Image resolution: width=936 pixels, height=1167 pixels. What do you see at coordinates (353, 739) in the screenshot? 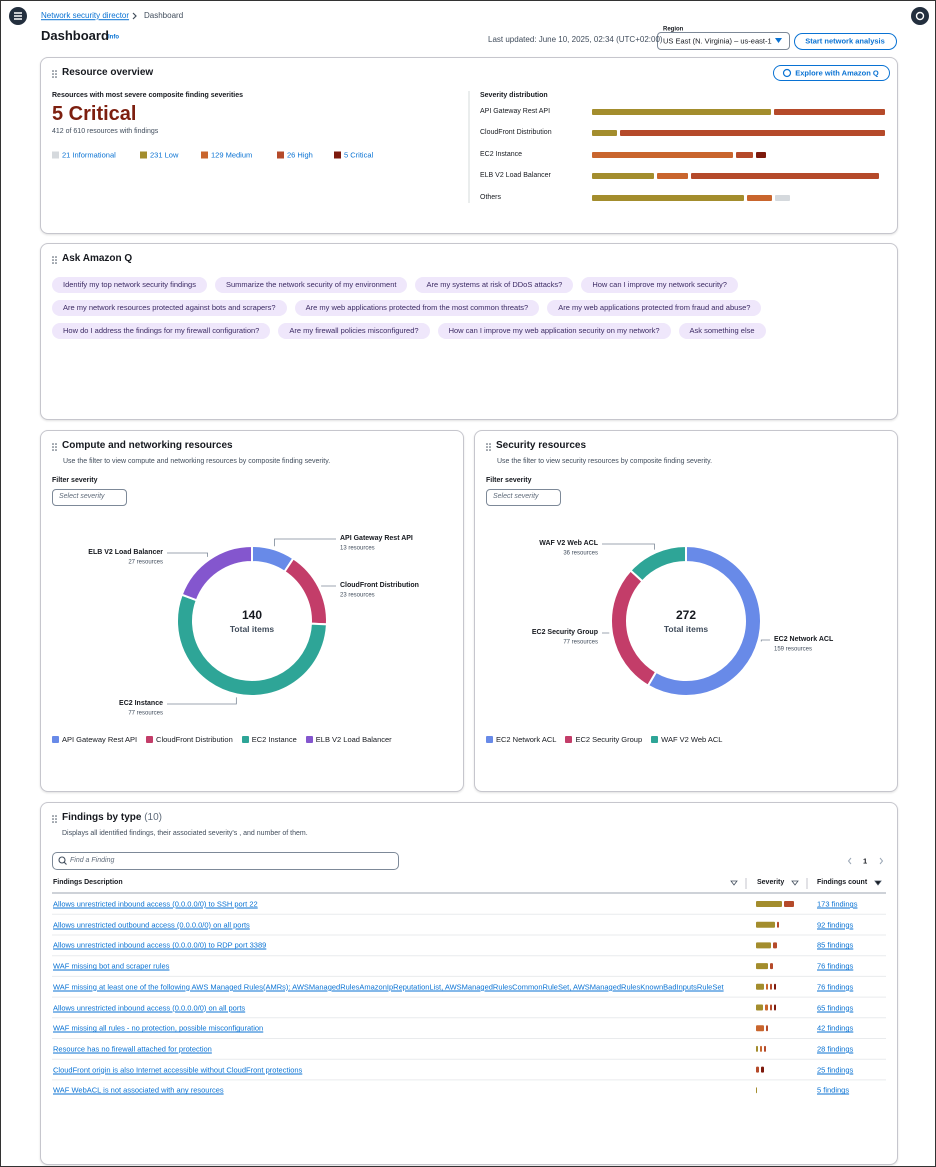
I see `legend-label: ELB V2 Load Balancer` at bounding box center [353, 739].